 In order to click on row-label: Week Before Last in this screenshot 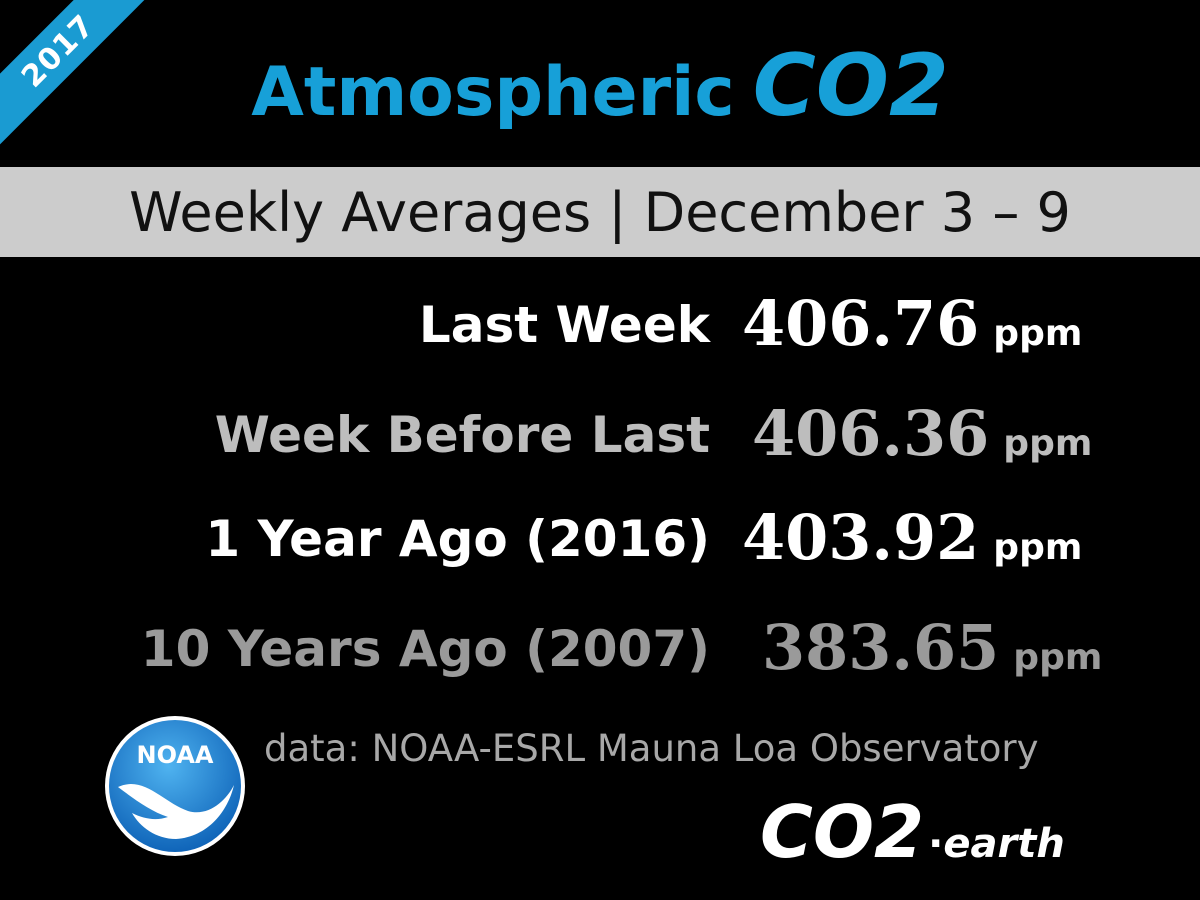, I will do `click(462, 435)`.